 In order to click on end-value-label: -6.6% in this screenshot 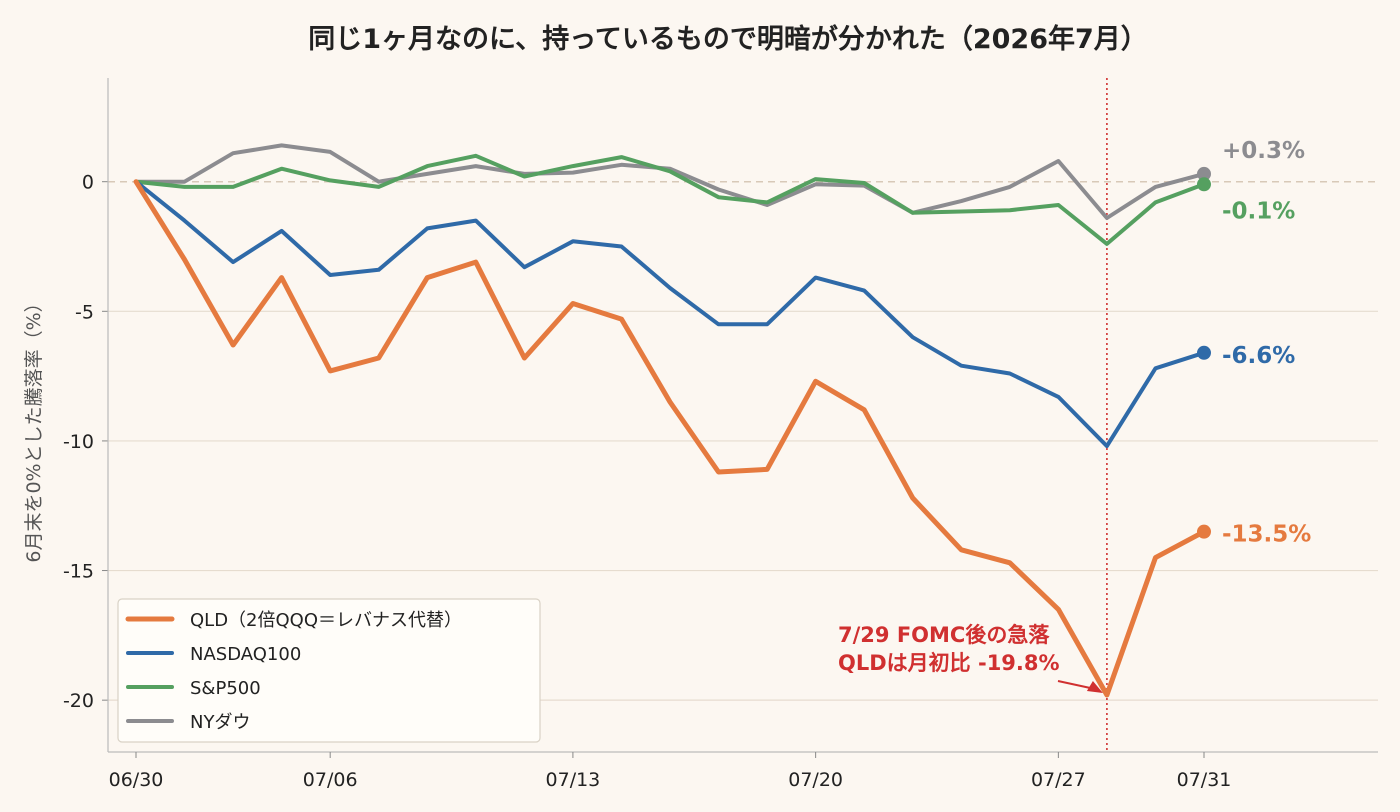, I will do `click(1258, 356)`.